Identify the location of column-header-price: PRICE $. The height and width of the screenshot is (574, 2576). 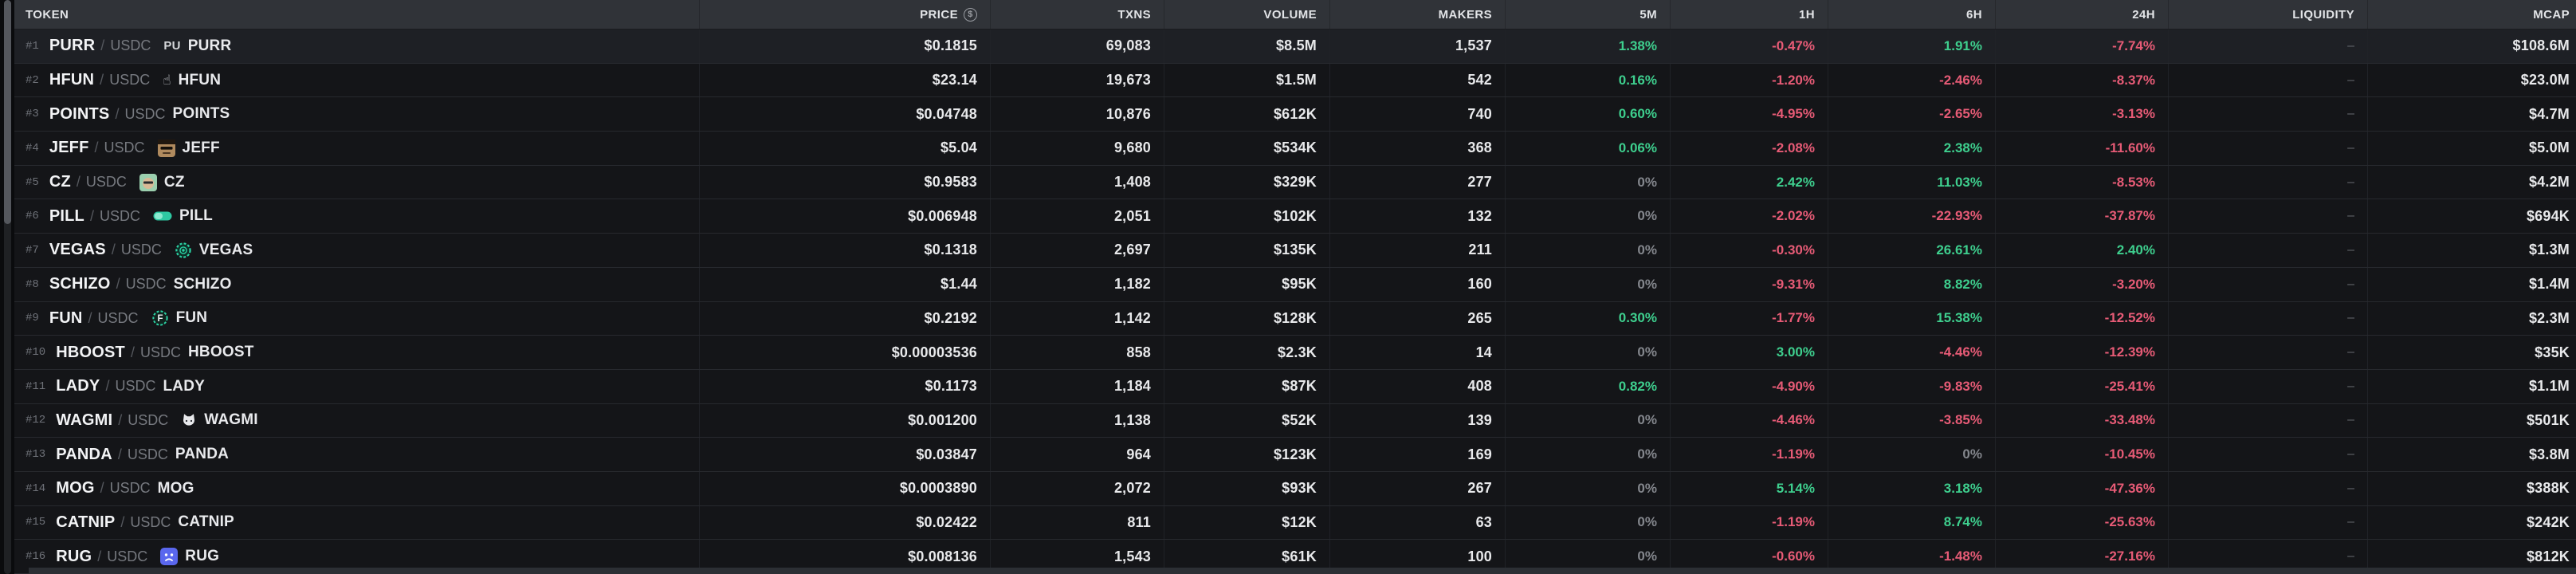
(844, 14).